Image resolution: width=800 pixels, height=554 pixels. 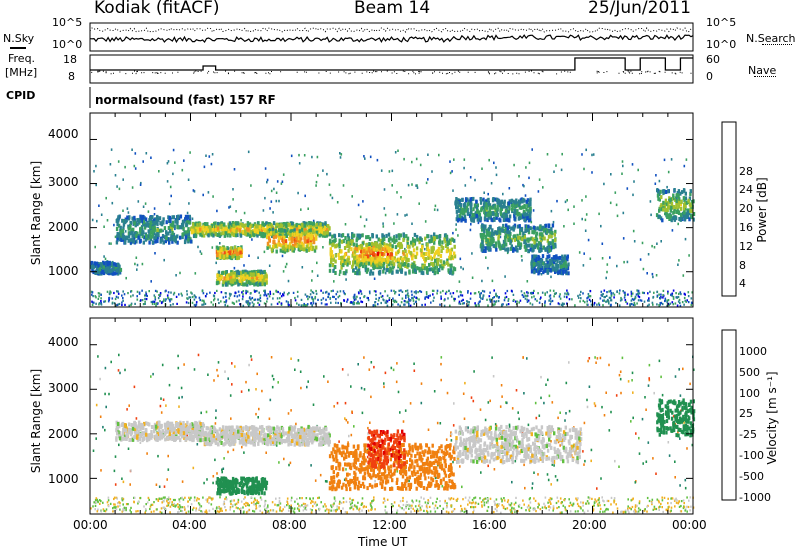 What do you see at coordinates (639, 9) in the screenshot?
I see `date-title: 25/Jun/2011` at bounding box center [639, 9].